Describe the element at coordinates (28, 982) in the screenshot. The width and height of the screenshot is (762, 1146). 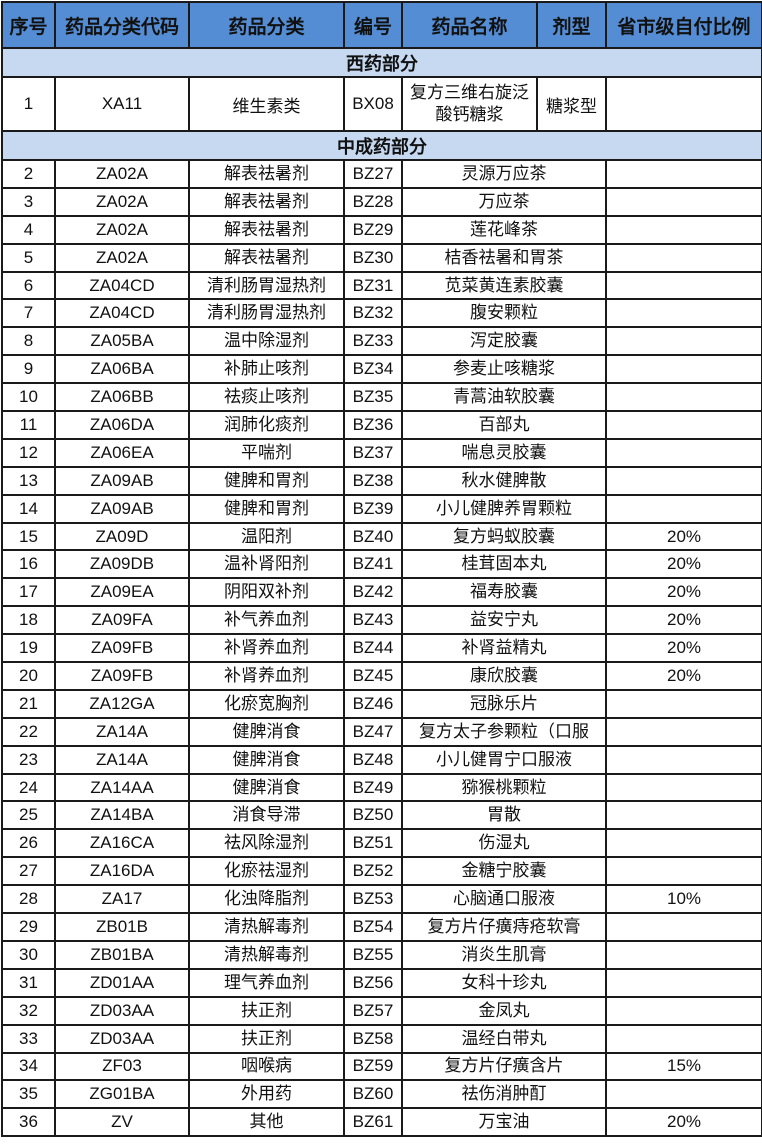
I see `cell-no: 31` at that location.